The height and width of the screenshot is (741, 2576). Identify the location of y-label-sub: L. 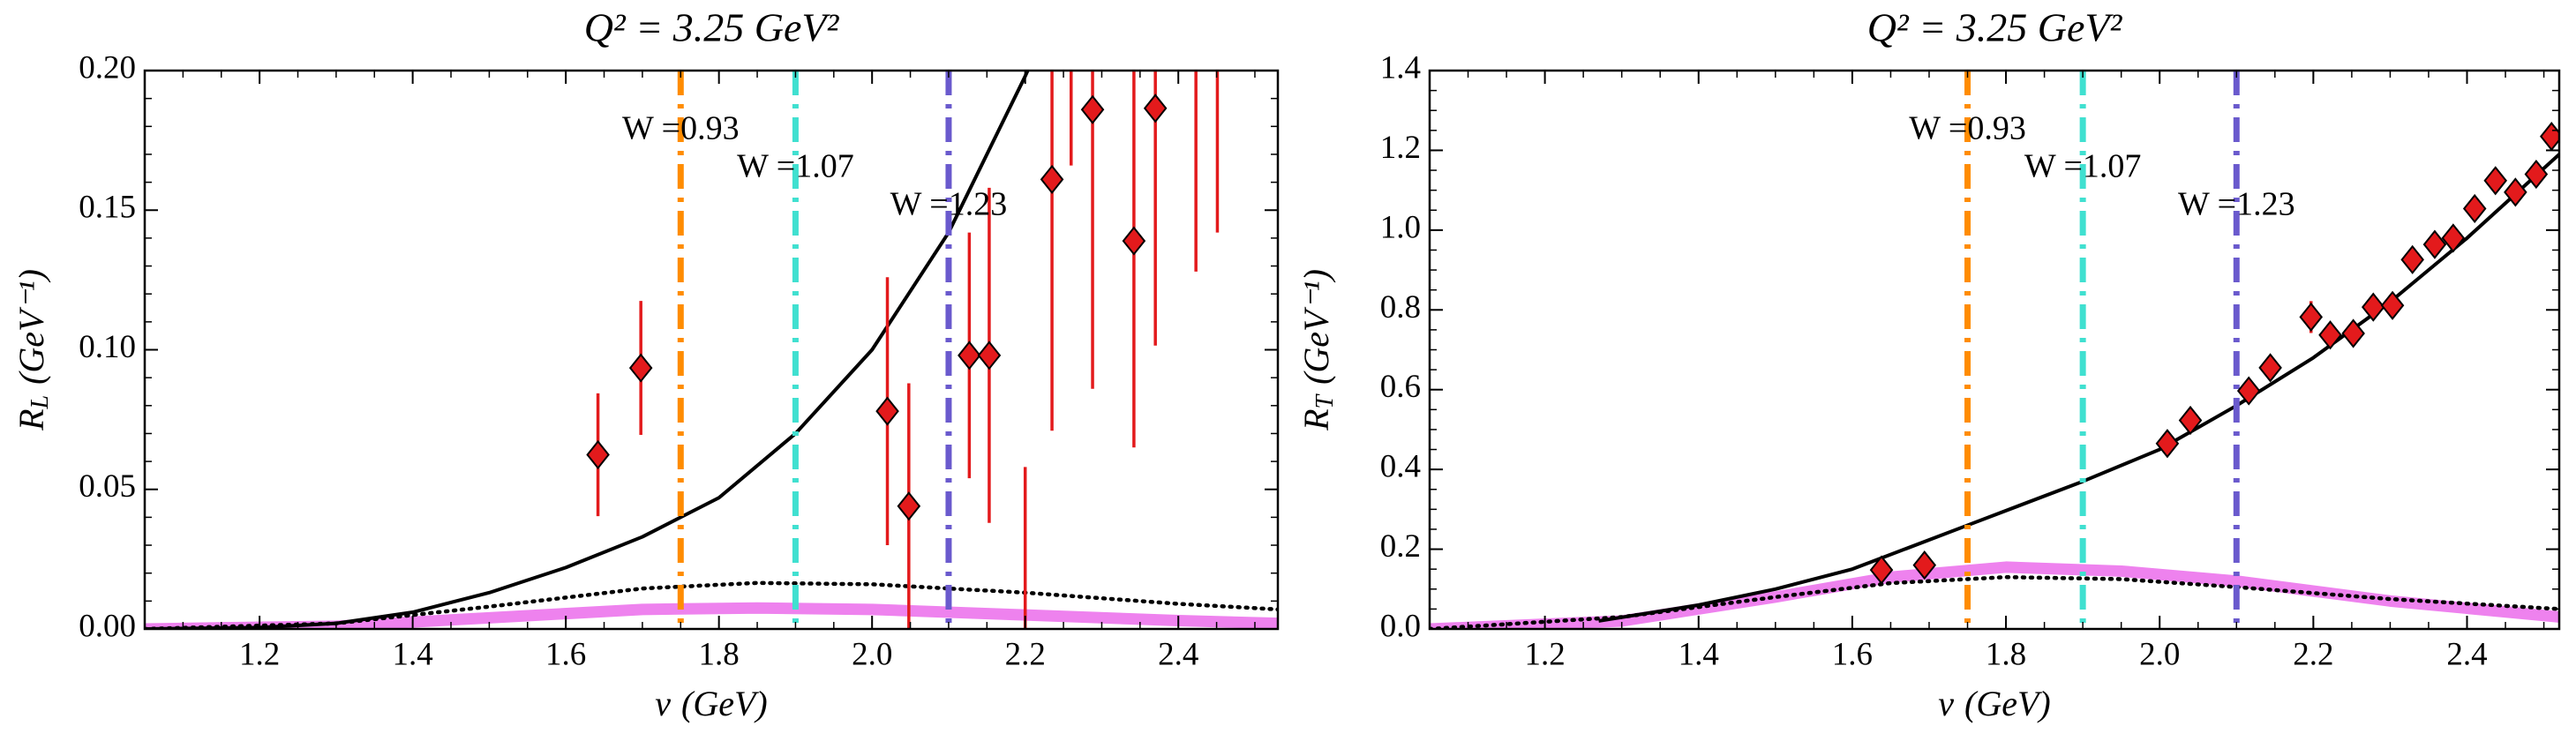
(40, 402).